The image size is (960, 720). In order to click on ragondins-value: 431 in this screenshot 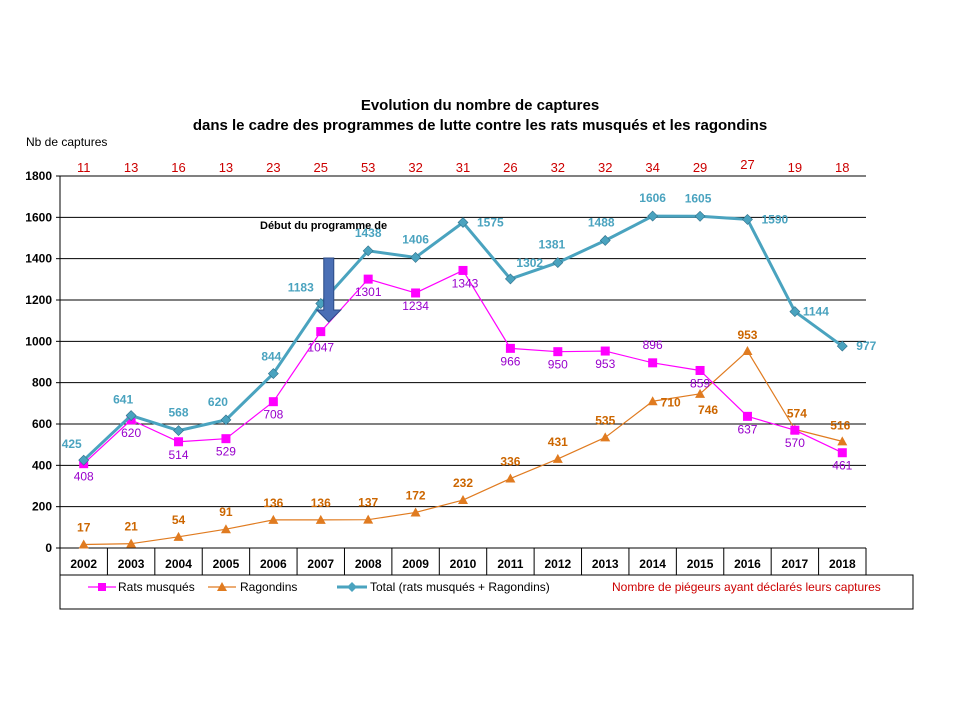, I will do `click(558, 442)`.